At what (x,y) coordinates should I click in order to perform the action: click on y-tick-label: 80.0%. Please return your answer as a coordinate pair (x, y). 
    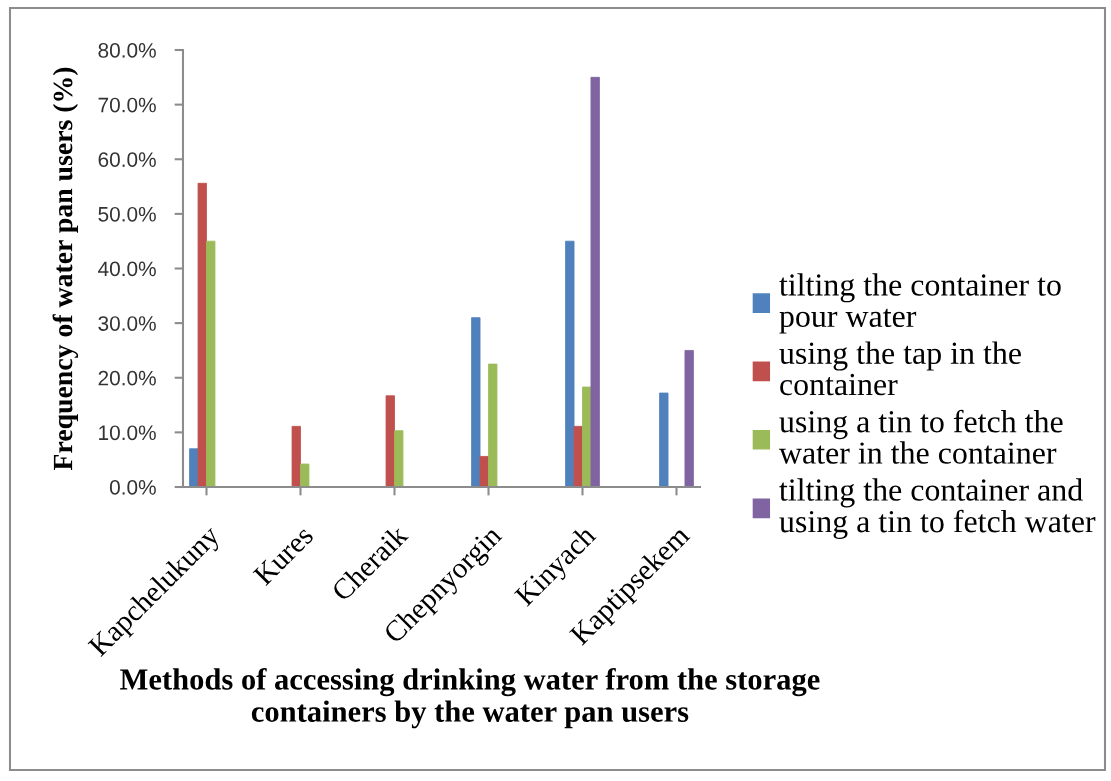
    Looking at the image, I should click on (127, 50).